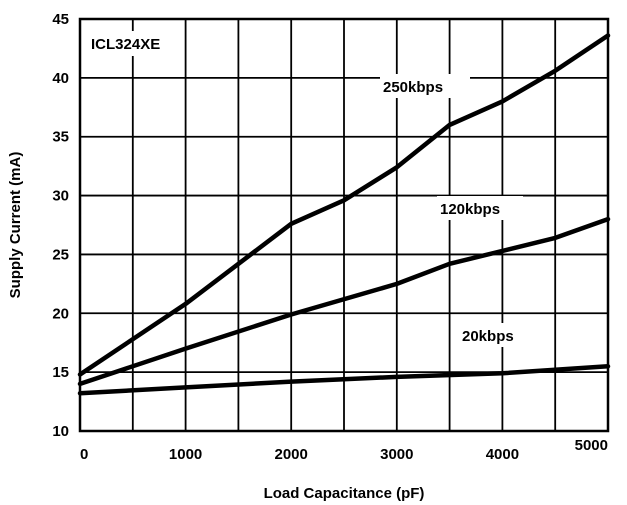  Describe the element at coordinates (60, 372) in the screenshot. I see `y-tick-label: 15` at that location.